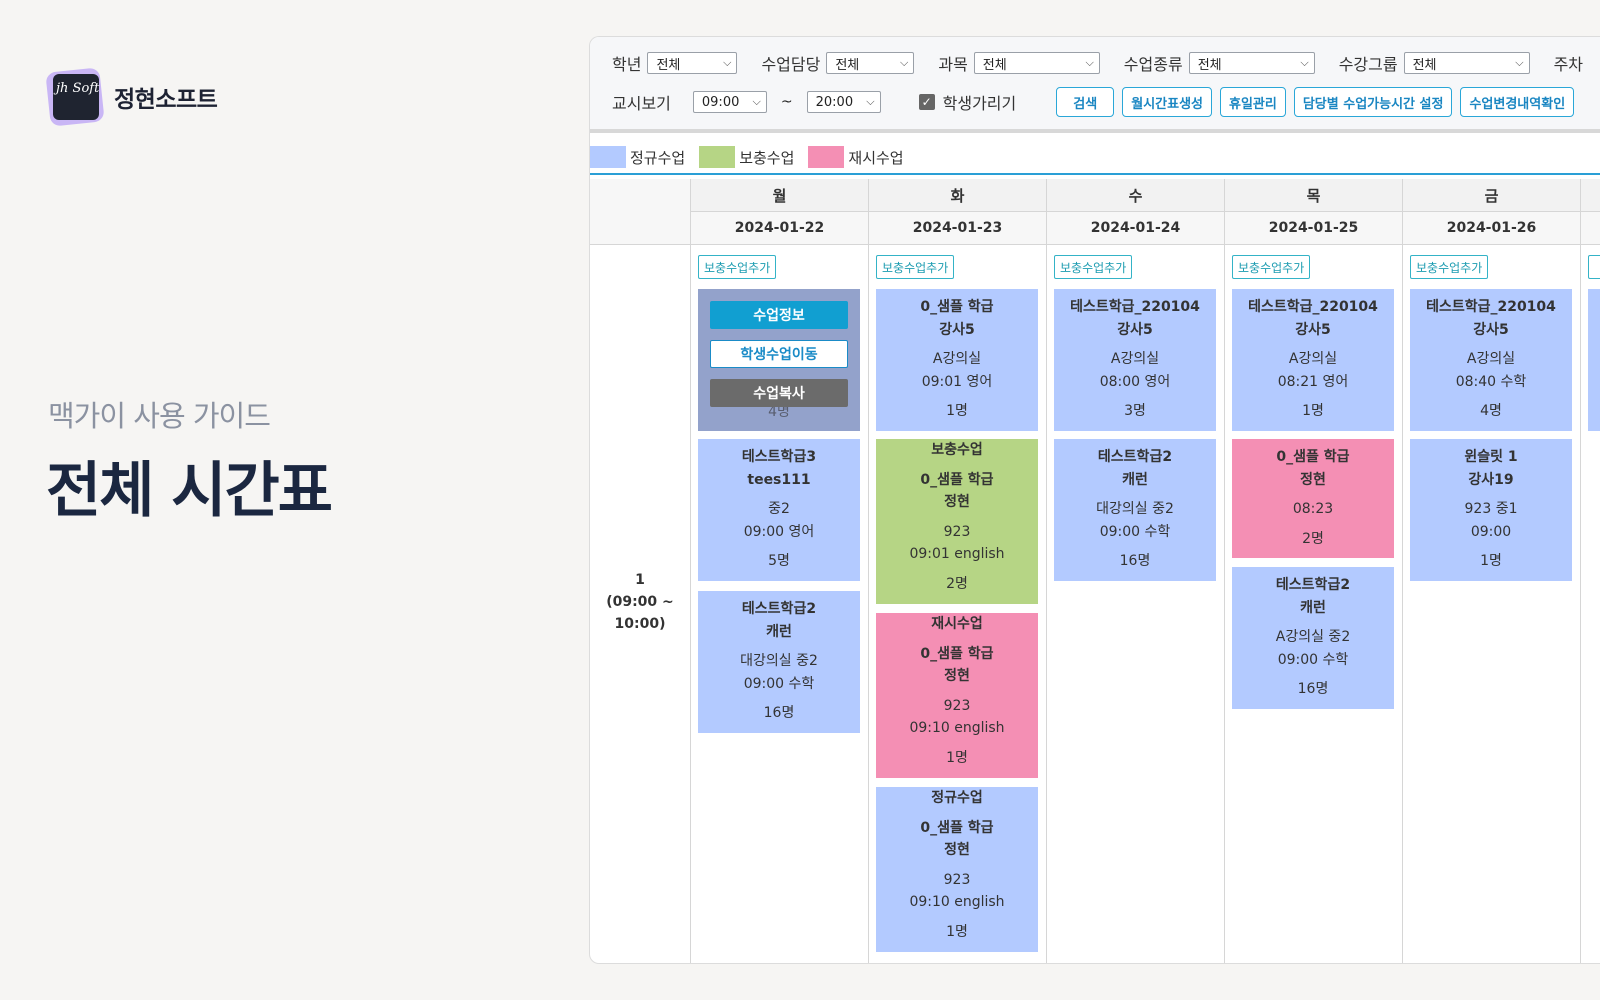 This screenshot has width=1600, height=1000. I want to click on class-card: 테스트학급3 tees111 중2 09:00 영어 5명, so click(779, 510).